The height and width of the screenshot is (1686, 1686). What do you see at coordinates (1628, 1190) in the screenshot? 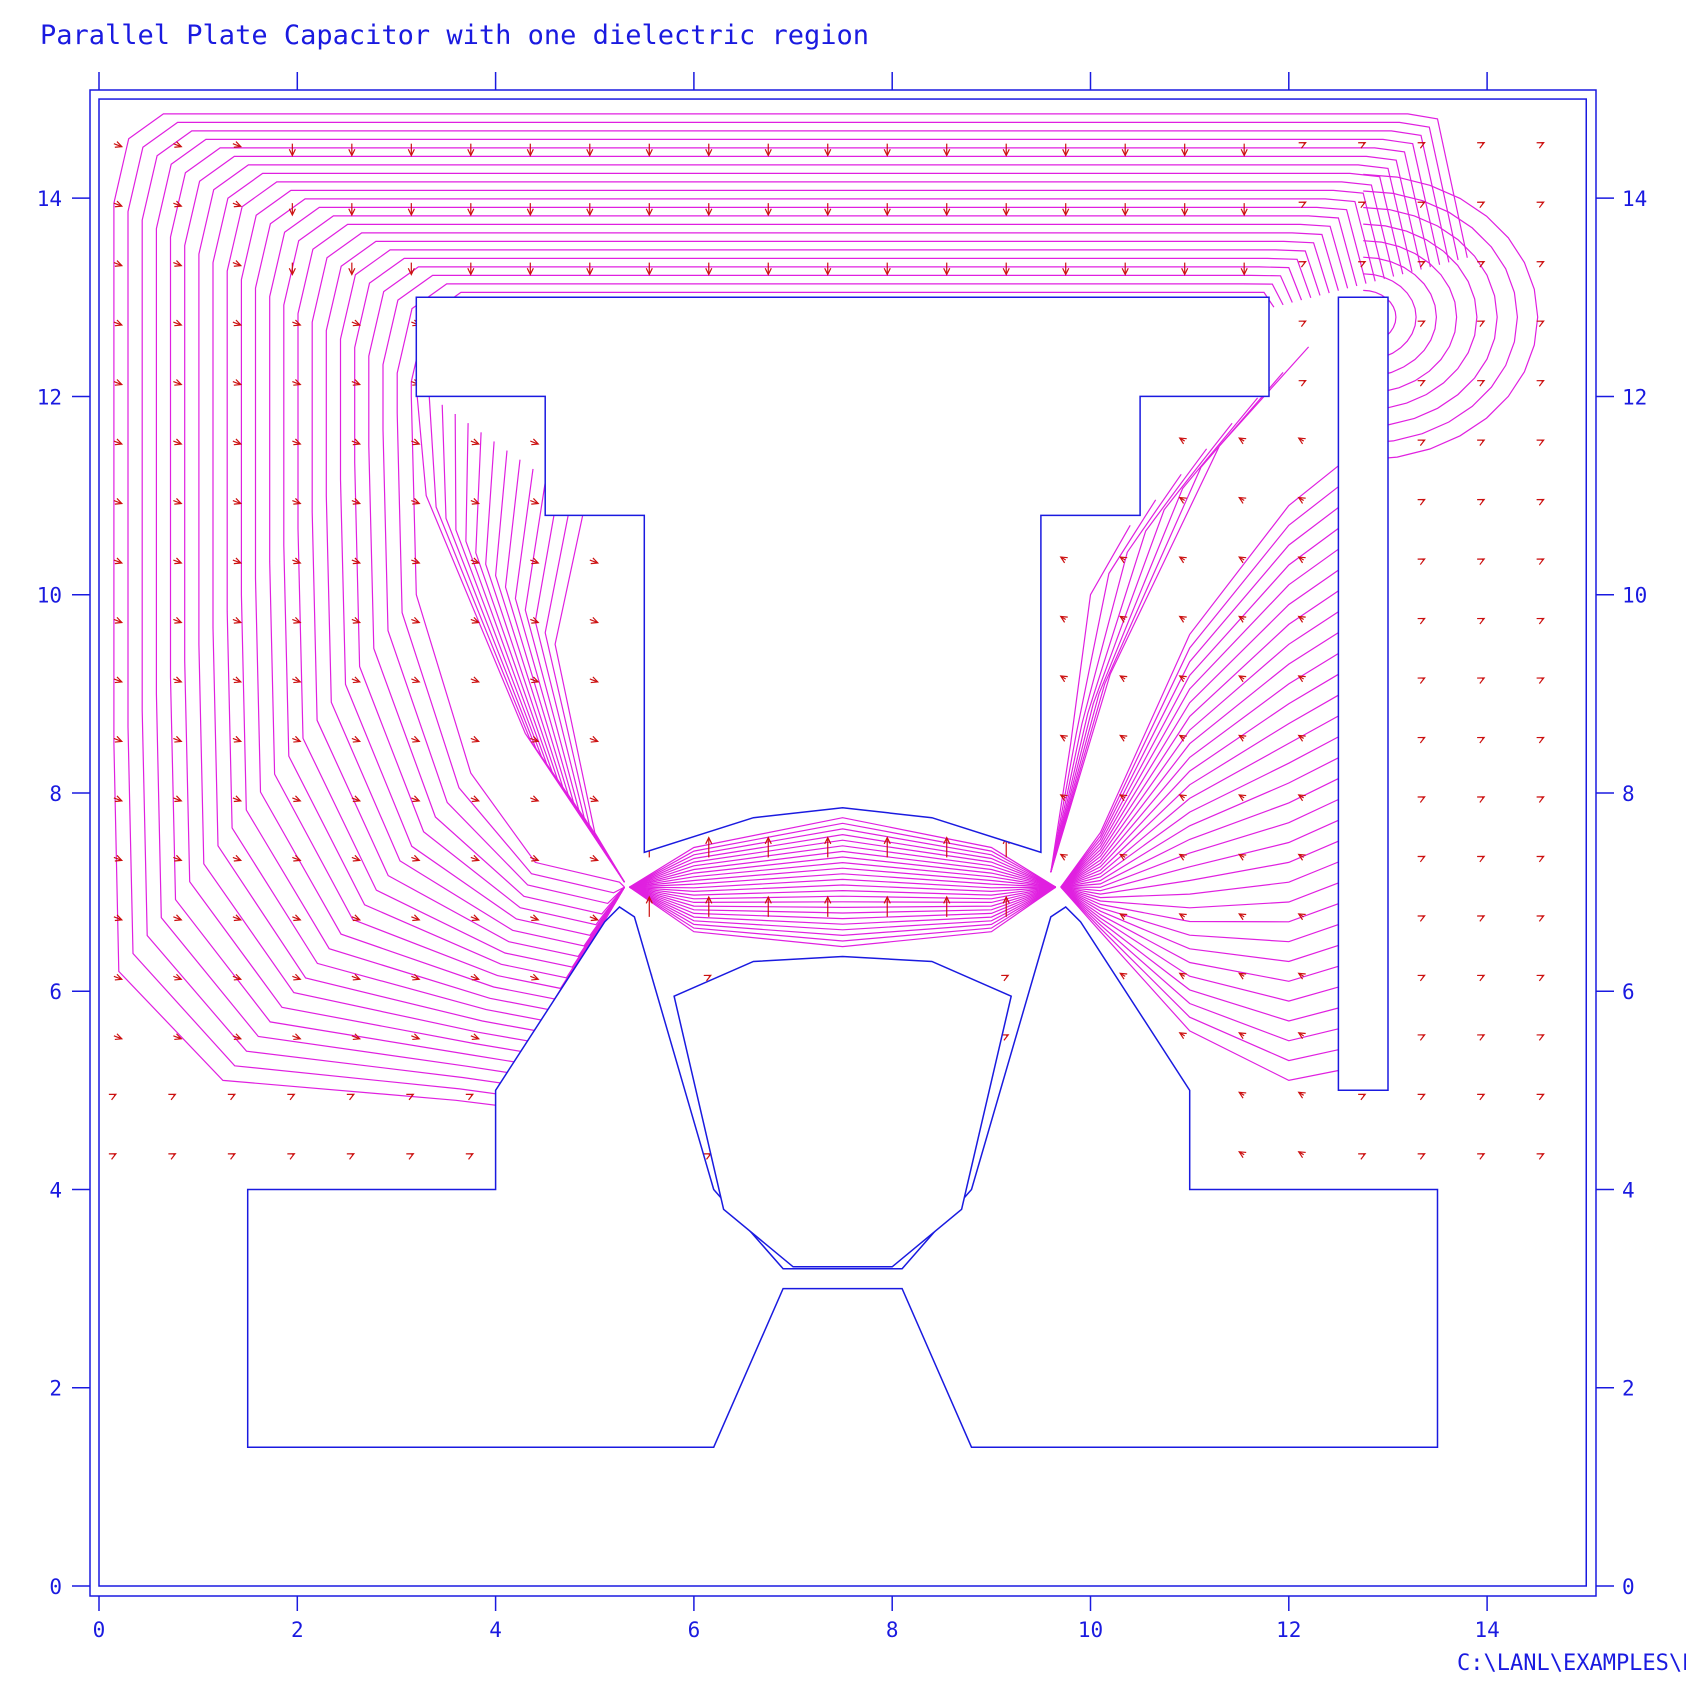
I see `y-tick-label-right: 4` at bounding box center [1628, 1190].